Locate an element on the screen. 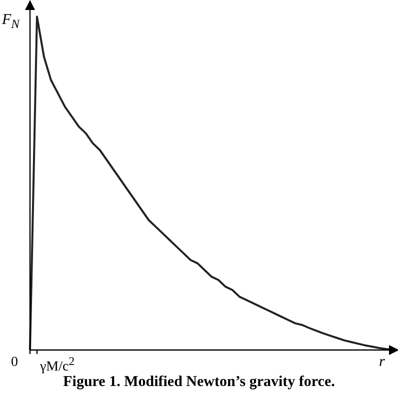  x-axis-title: r is located at coordinates (382, 362).